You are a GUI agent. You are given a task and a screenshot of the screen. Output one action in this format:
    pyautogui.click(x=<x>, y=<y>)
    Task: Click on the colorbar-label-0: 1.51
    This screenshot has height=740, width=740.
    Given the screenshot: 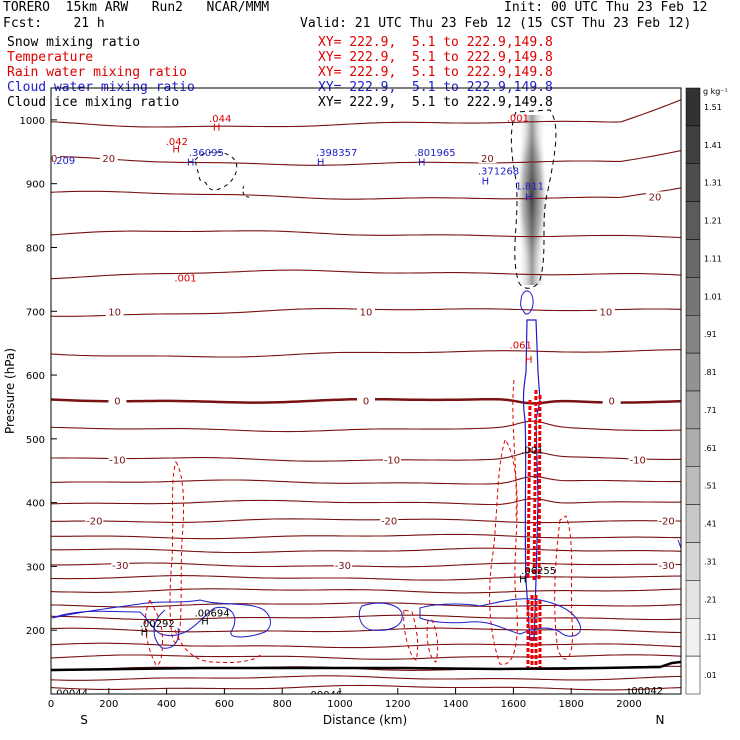 What is the action you would take?
    pyautogui.click(x=713, y=107)
    